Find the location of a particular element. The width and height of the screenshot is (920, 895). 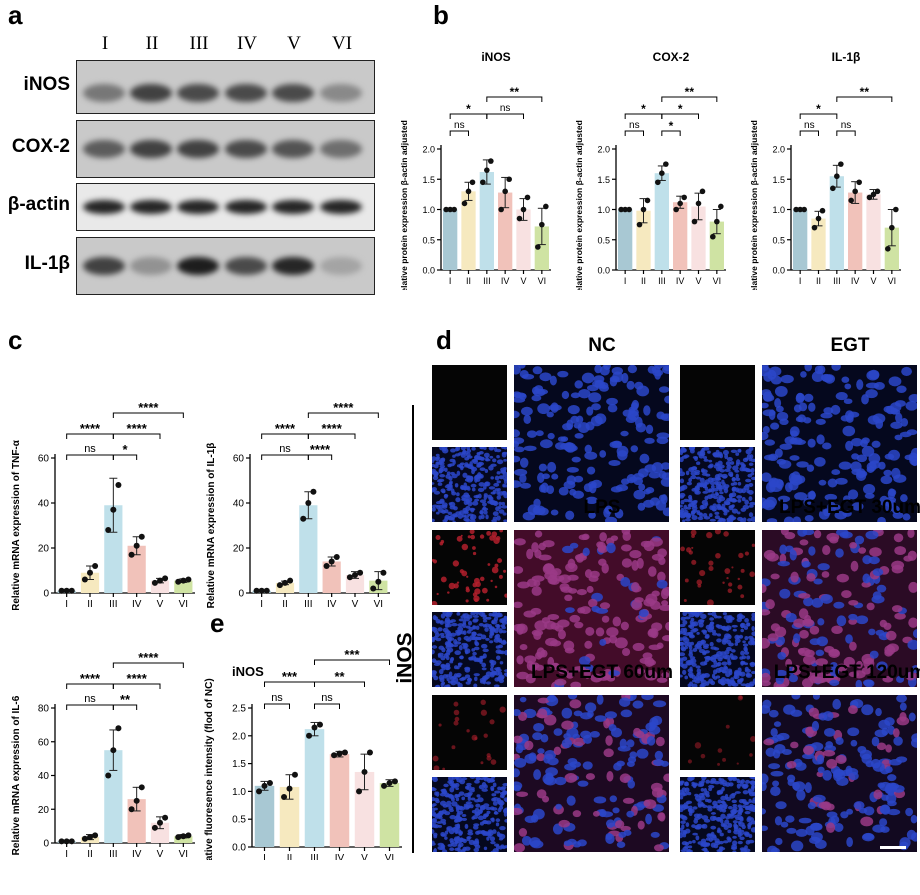

fluorescence-title-2: LPS is located at coordinates (602, 507).